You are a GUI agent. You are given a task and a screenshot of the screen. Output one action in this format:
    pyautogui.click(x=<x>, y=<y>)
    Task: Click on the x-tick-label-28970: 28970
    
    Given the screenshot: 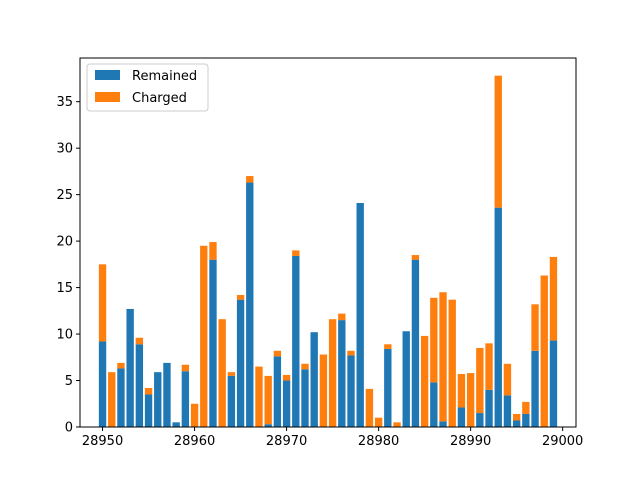 What is the action you would take?
    pyautogui.click(x=286, y=441)
    